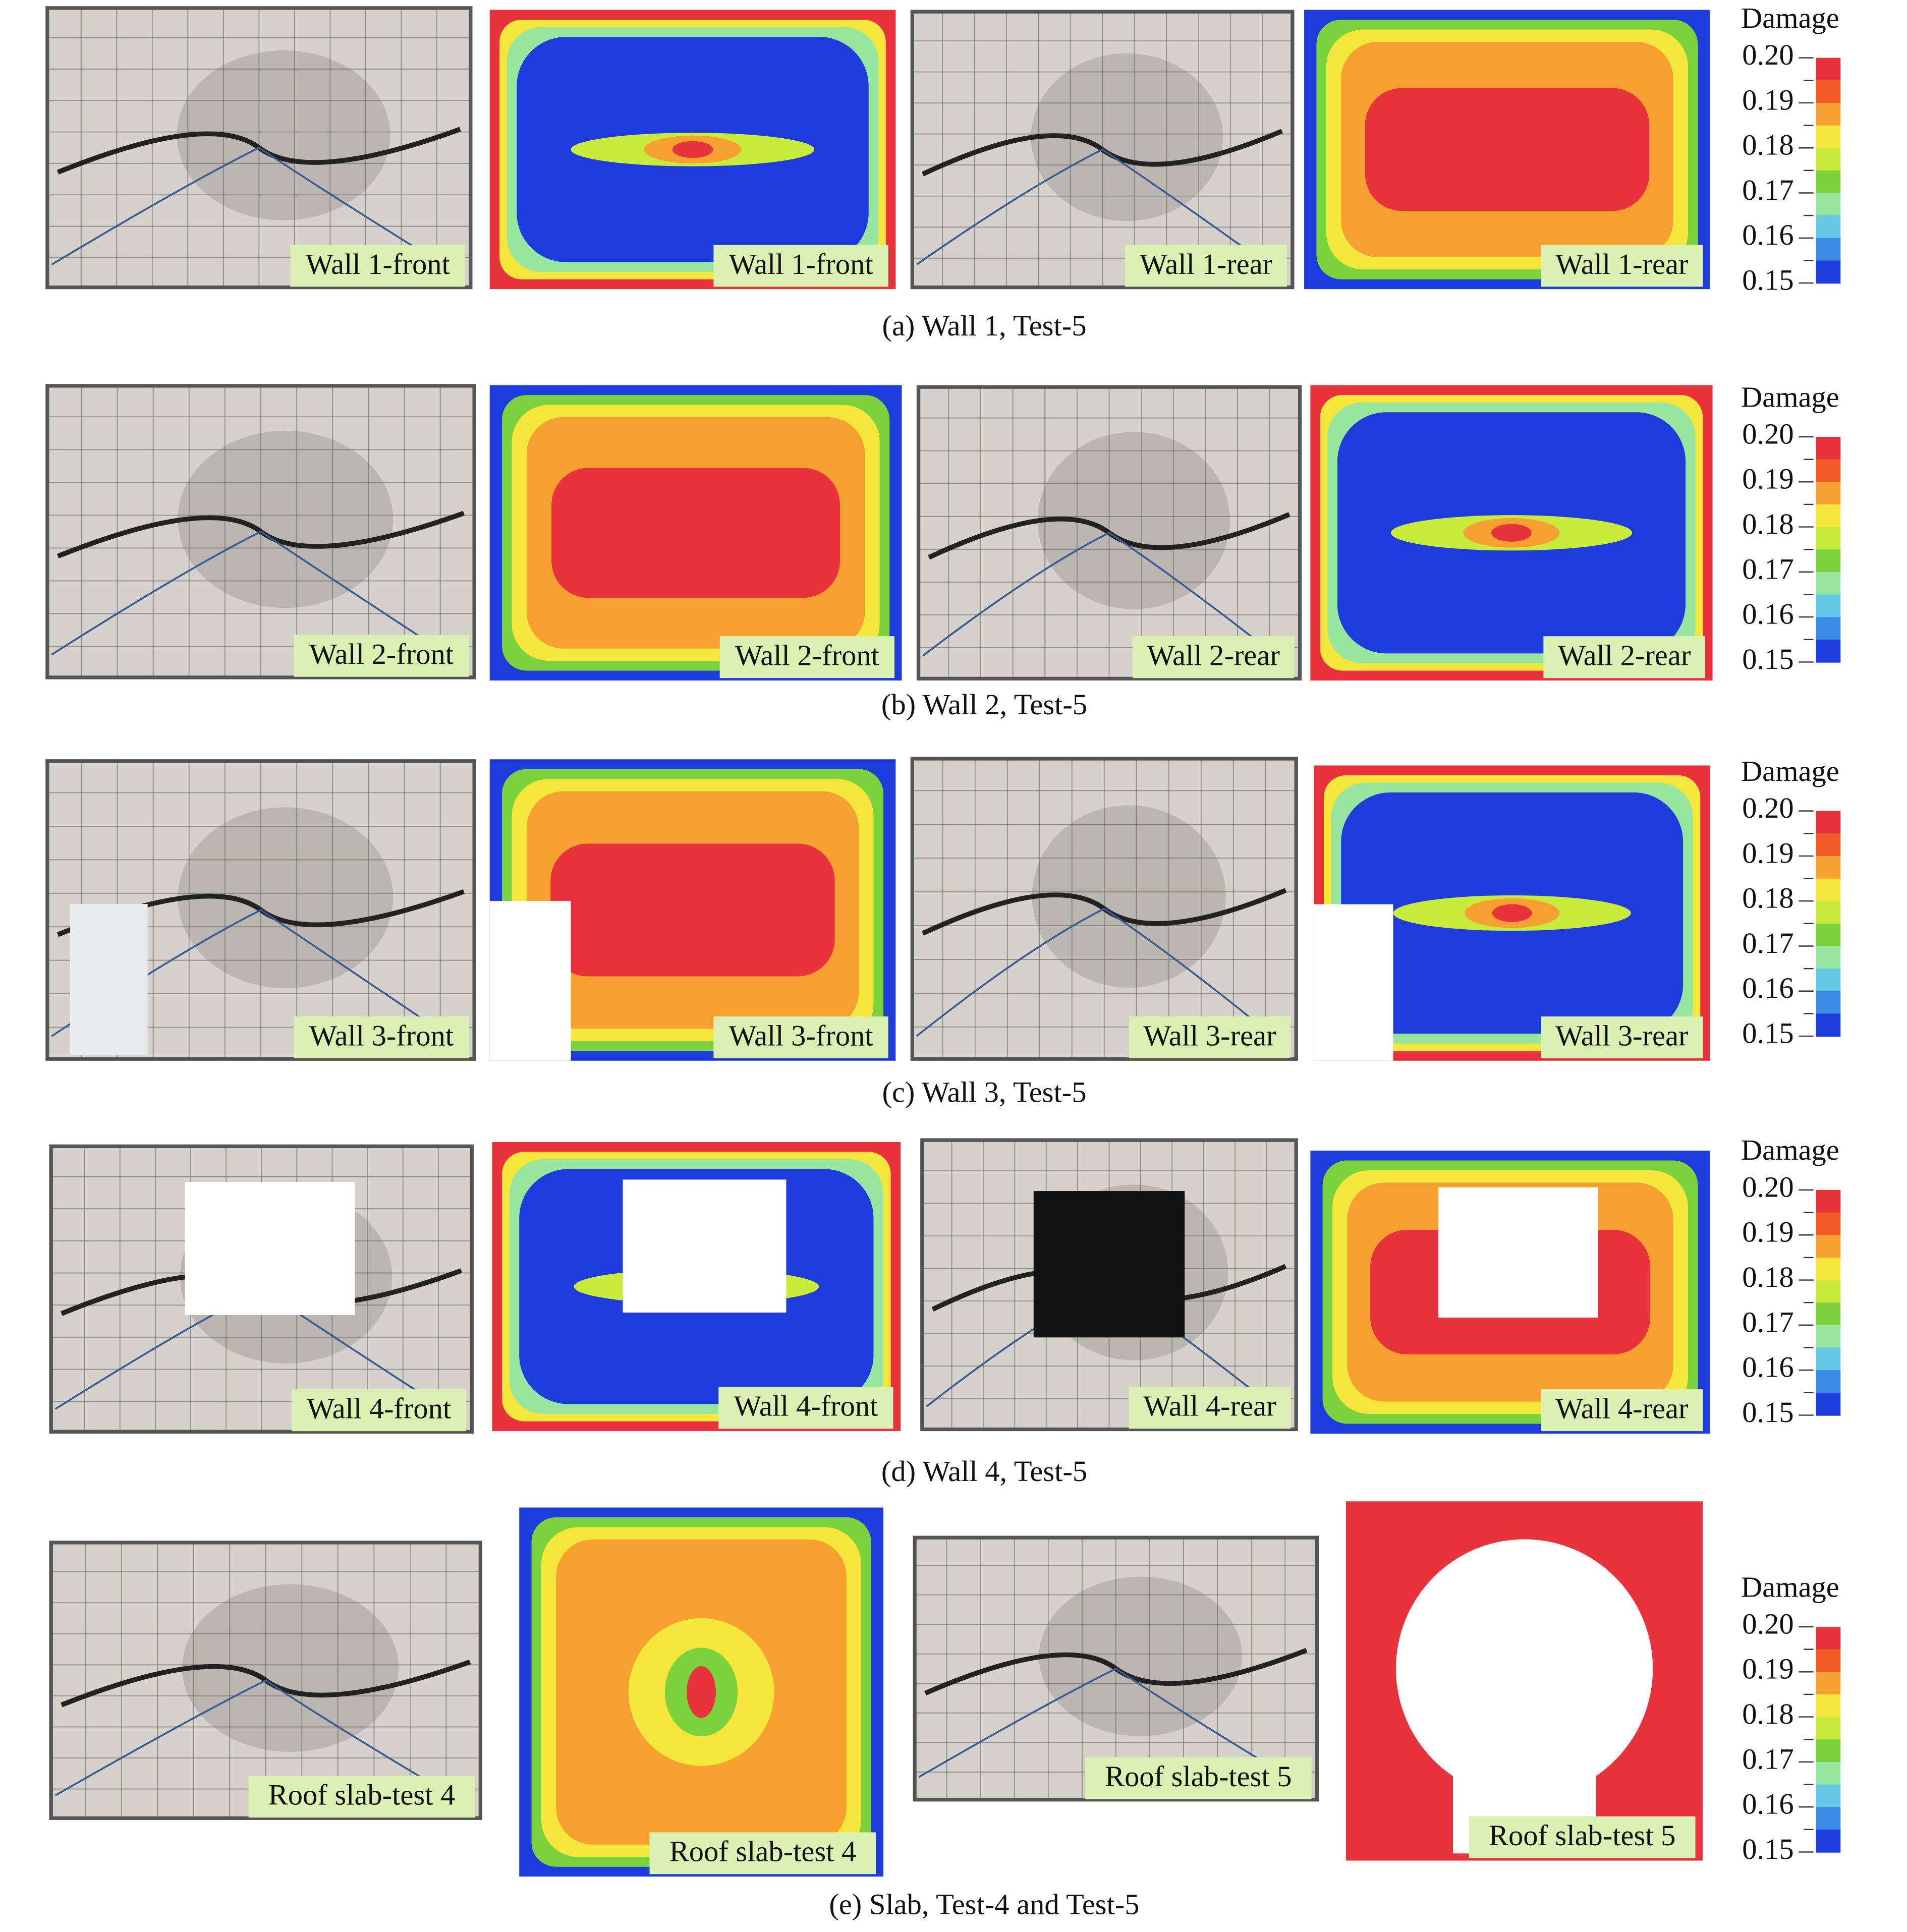 Image resolution: width=1907 pixels, height=1932 pixels. Describe the element at coordinates (984, 704) in the screenshot. I see `caption: (b) Wall 2, Test-5` at that location.